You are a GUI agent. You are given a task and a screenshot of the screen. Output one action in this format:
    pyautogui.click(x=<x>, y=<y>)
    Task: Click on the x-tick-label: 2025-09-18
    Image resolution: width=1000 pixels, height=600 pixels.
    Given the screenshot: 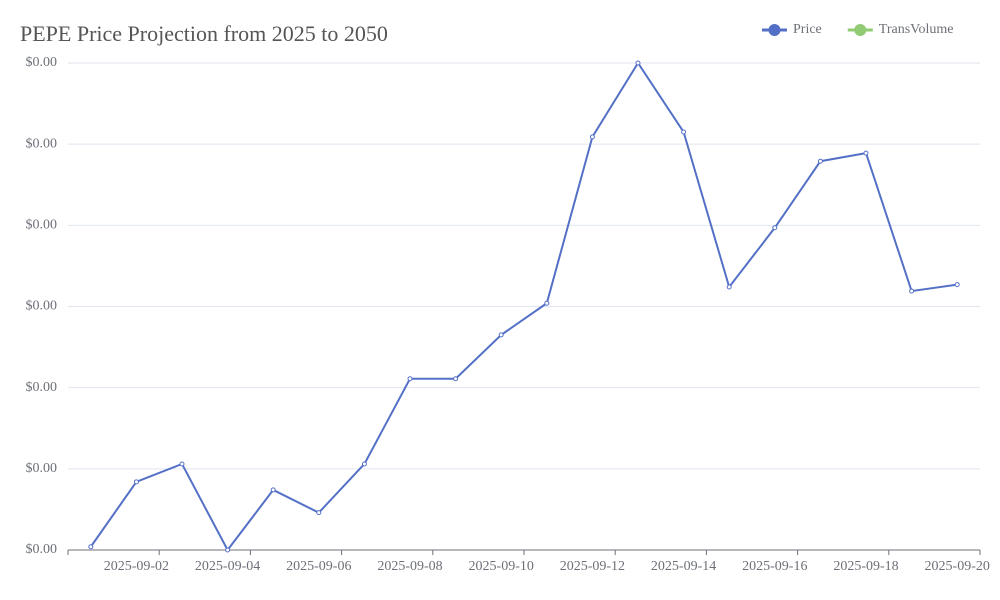 What is the action you would take?
    pyautogui.click(x=865, y=566)
    